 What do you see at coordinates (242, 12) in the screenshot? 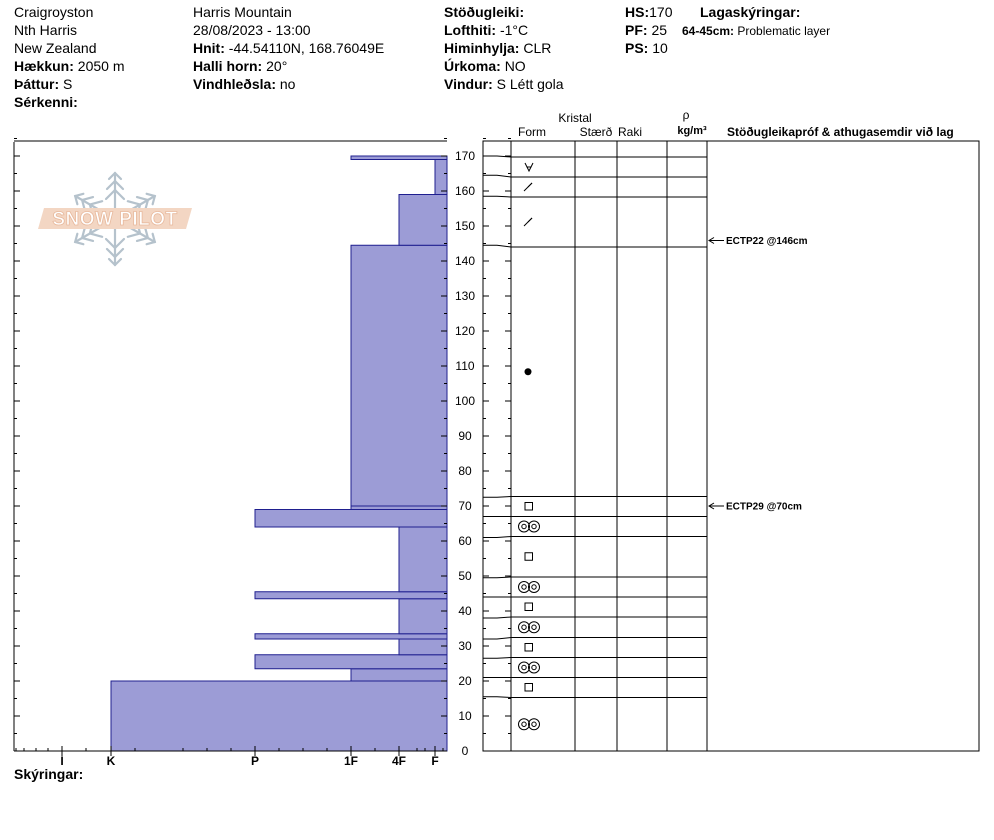
I see `mountain: Harris Mountain` at bounding box center [242, 12].